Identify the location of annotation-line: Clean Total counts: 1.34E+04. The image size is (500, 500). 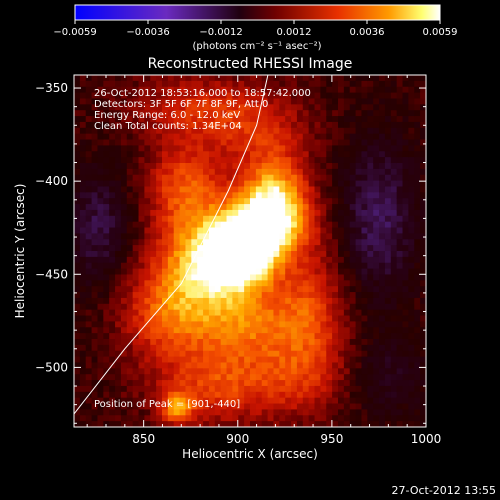
(168, 126).